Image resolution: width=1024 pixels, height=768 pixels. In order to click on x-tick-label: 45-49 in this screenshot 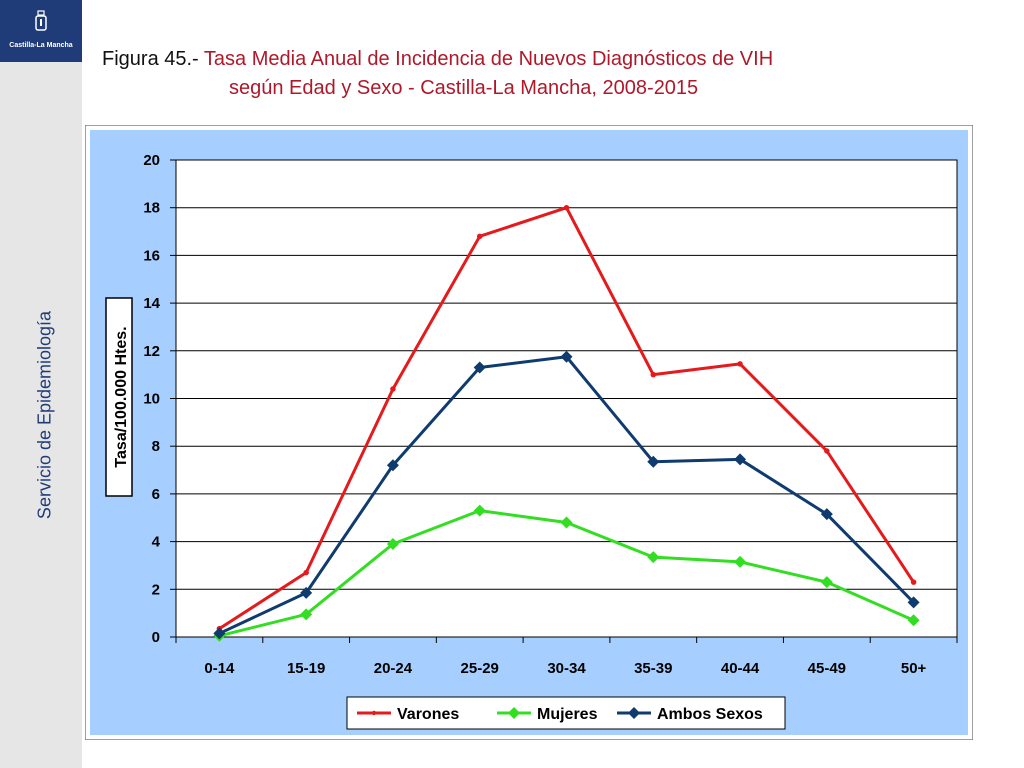, I will do `click(827, 668)`.